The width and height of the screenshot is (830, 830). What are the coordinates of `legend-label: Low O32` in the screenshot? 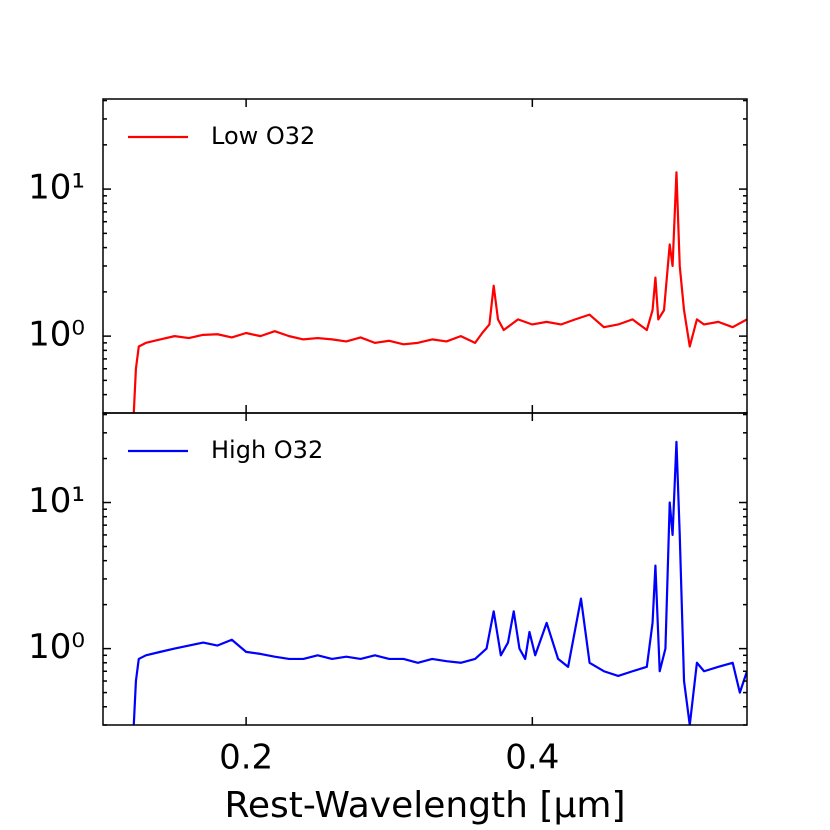 It's located at (263, 136).